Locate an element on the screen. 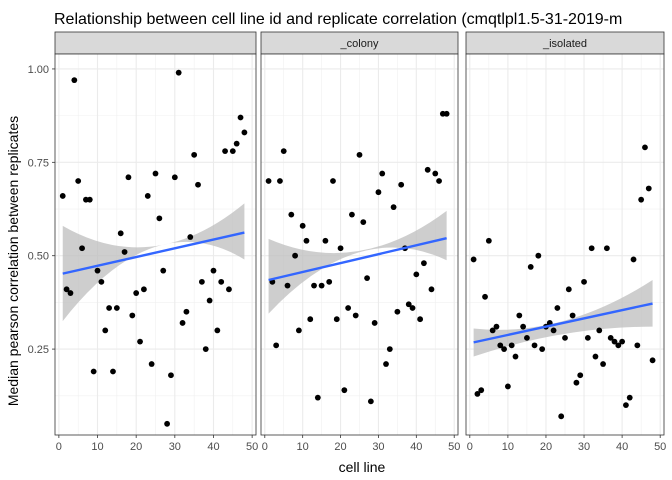 The image size is (672, 480). x-tick-label: 10 is located at coordinates (303, 447).